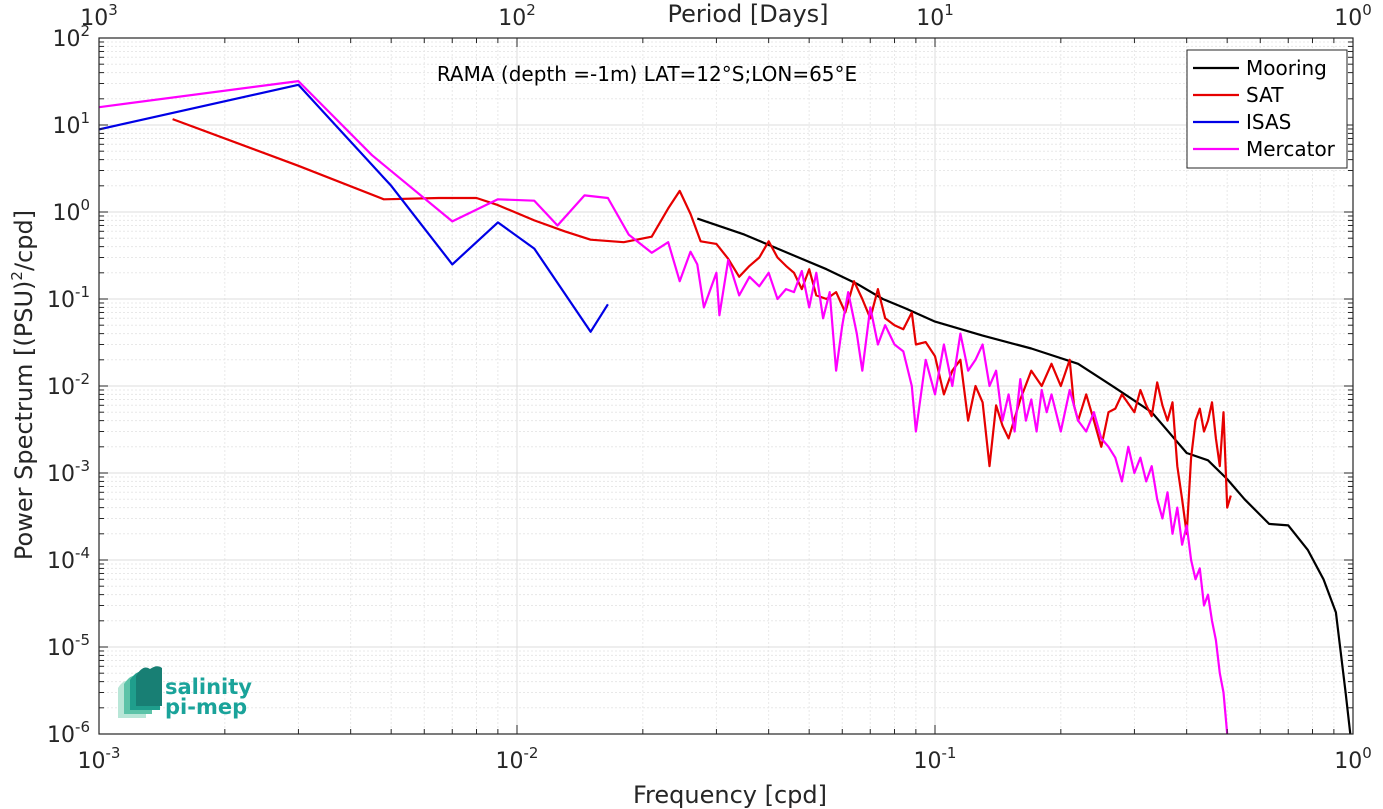  Describe the element at coordinates (140, 692) in the screenshot. I see `logo-mark` at that location.